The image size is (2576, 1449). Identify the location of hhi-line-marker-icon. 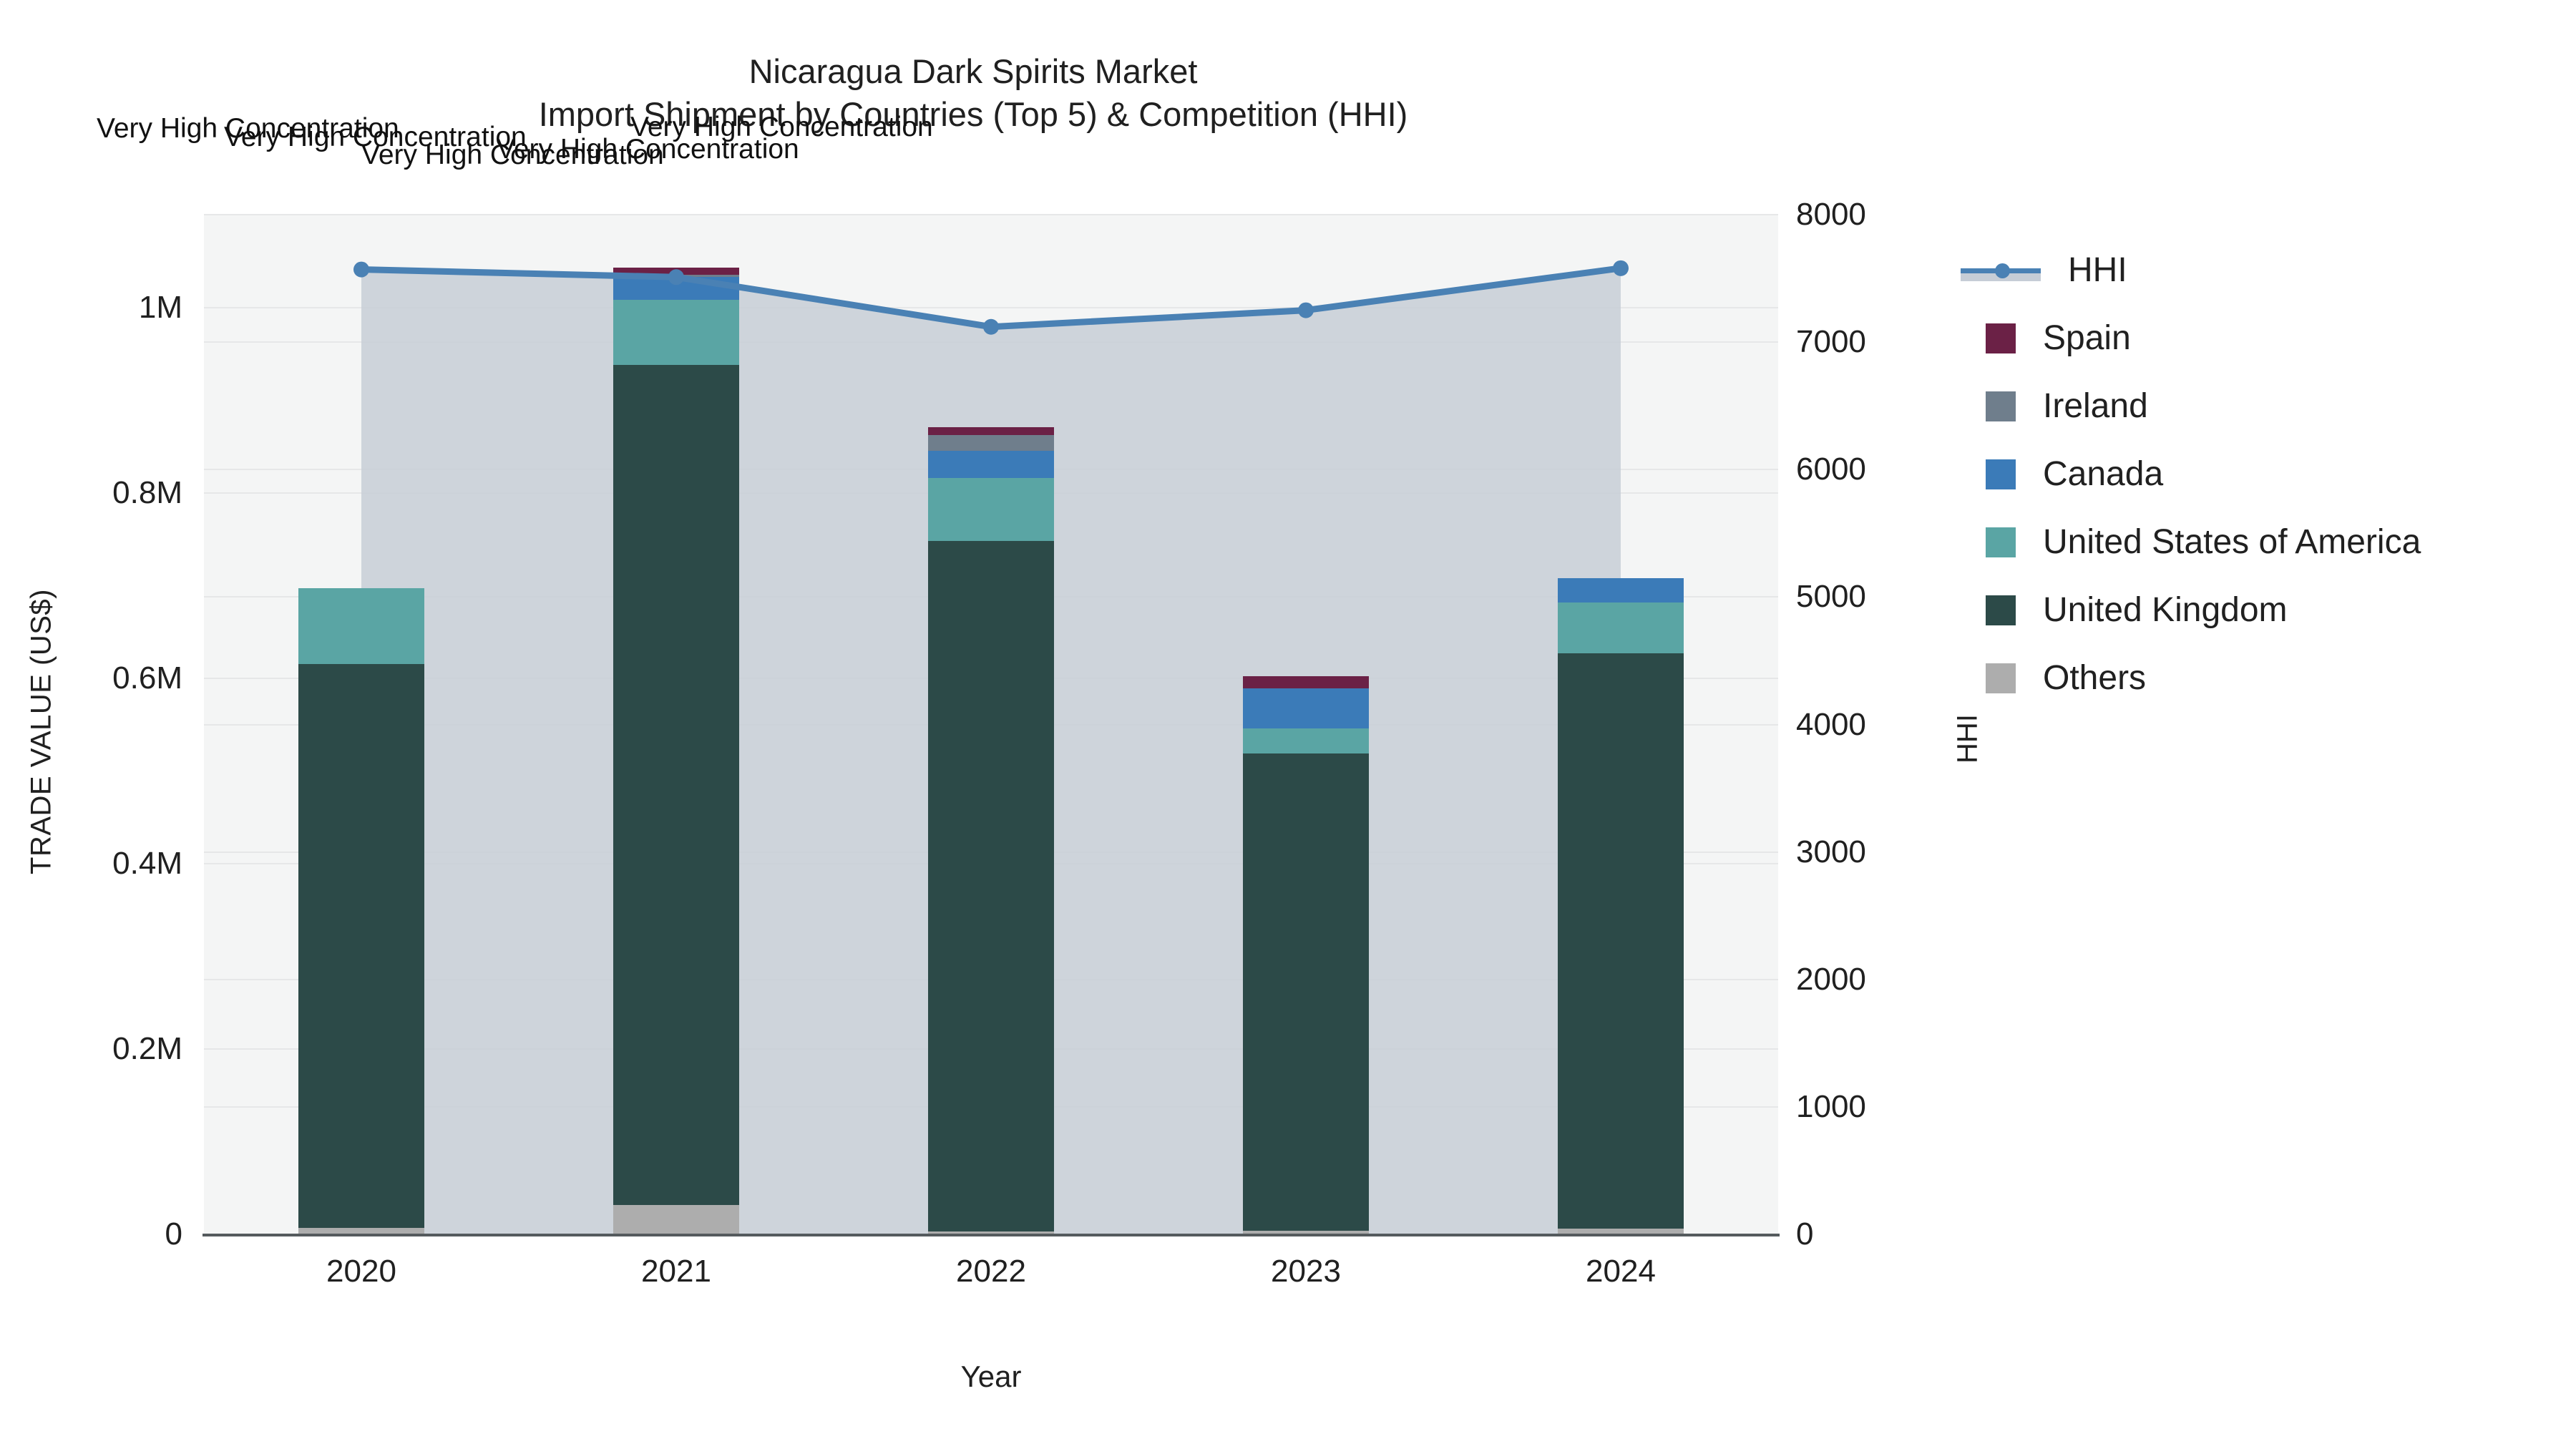
(2001, 270).